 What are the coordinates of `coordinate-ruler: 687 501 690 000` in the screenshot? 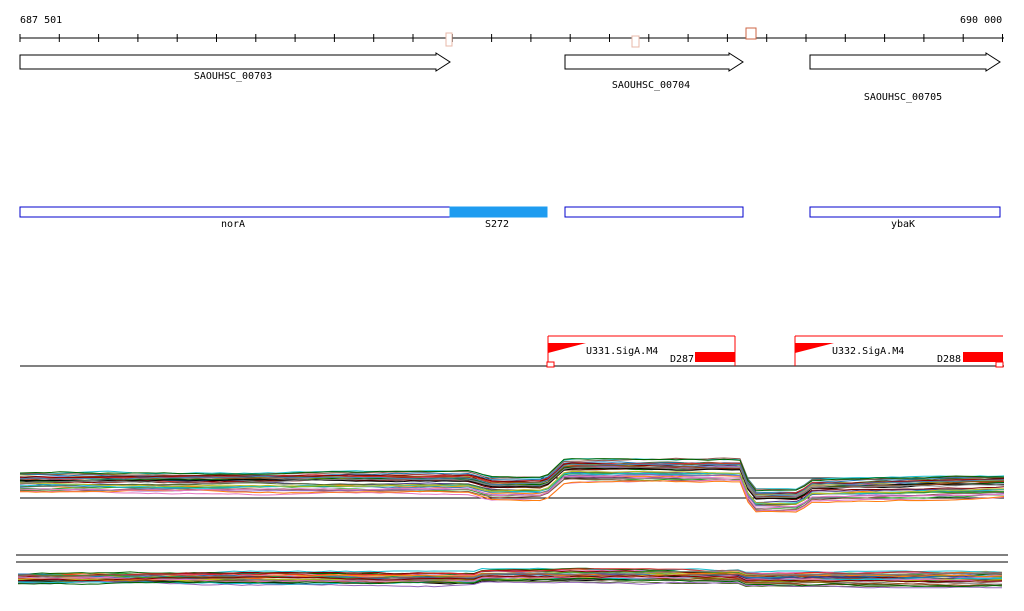 It's located at (511, 31).